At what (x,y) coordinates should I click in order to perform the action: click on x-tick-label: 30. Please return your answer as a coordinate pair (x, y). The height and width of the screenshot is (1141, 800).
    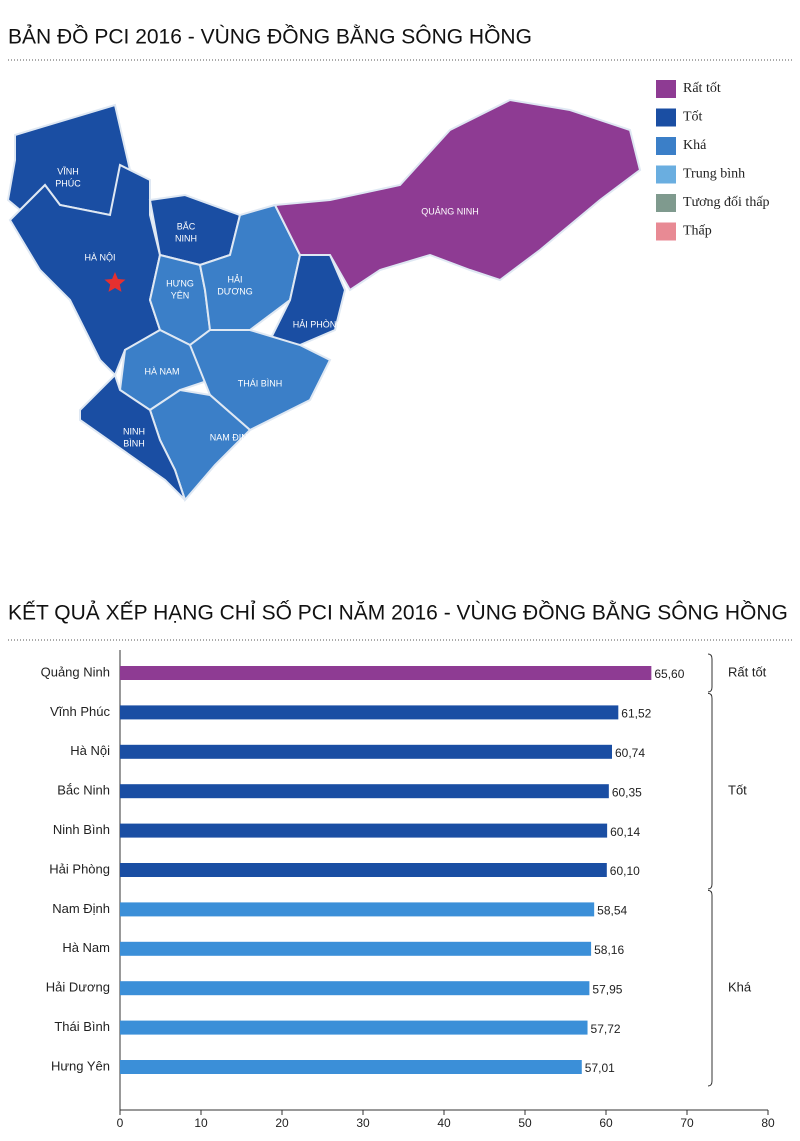
    Looking at the image, I should click on (363, 1123).